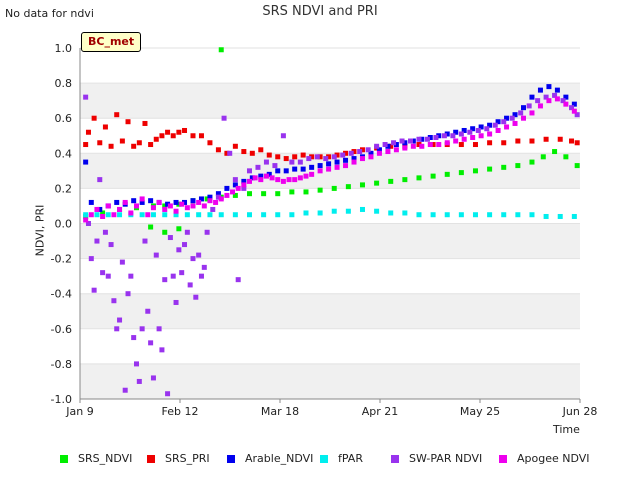  What do you see at coordinates (380, 411) in the screenshot?
I see `x-tick-label: Apr 21` at bounding box center [380, 411].